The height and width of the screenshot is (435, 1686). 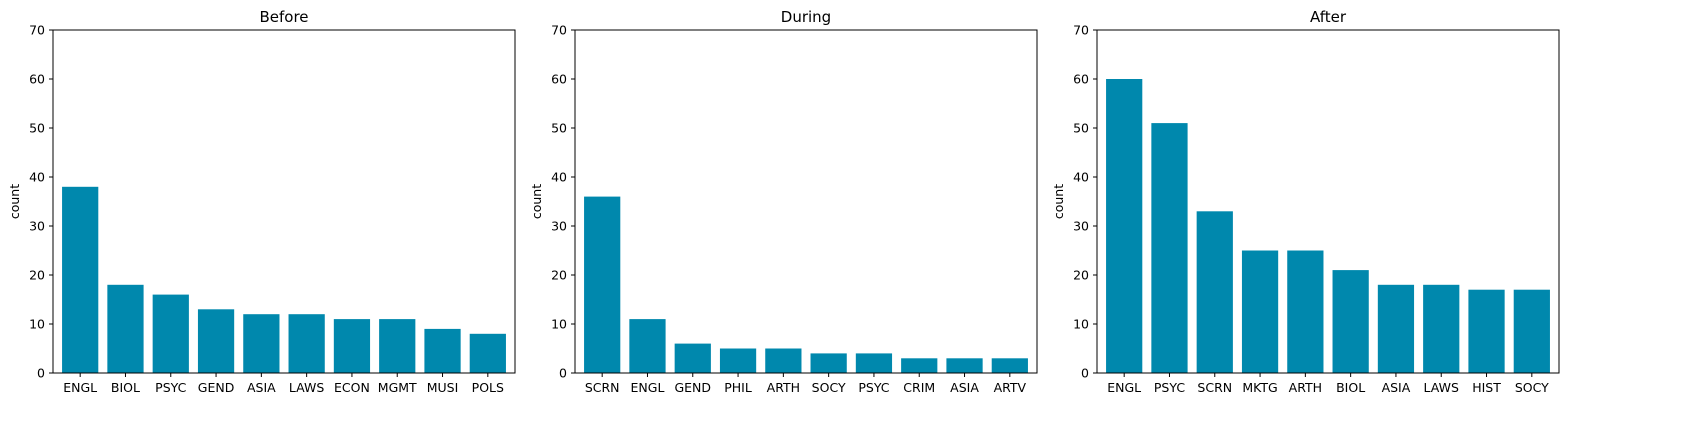 I want to click on panel-title: Before, so click(x=283, y=17).